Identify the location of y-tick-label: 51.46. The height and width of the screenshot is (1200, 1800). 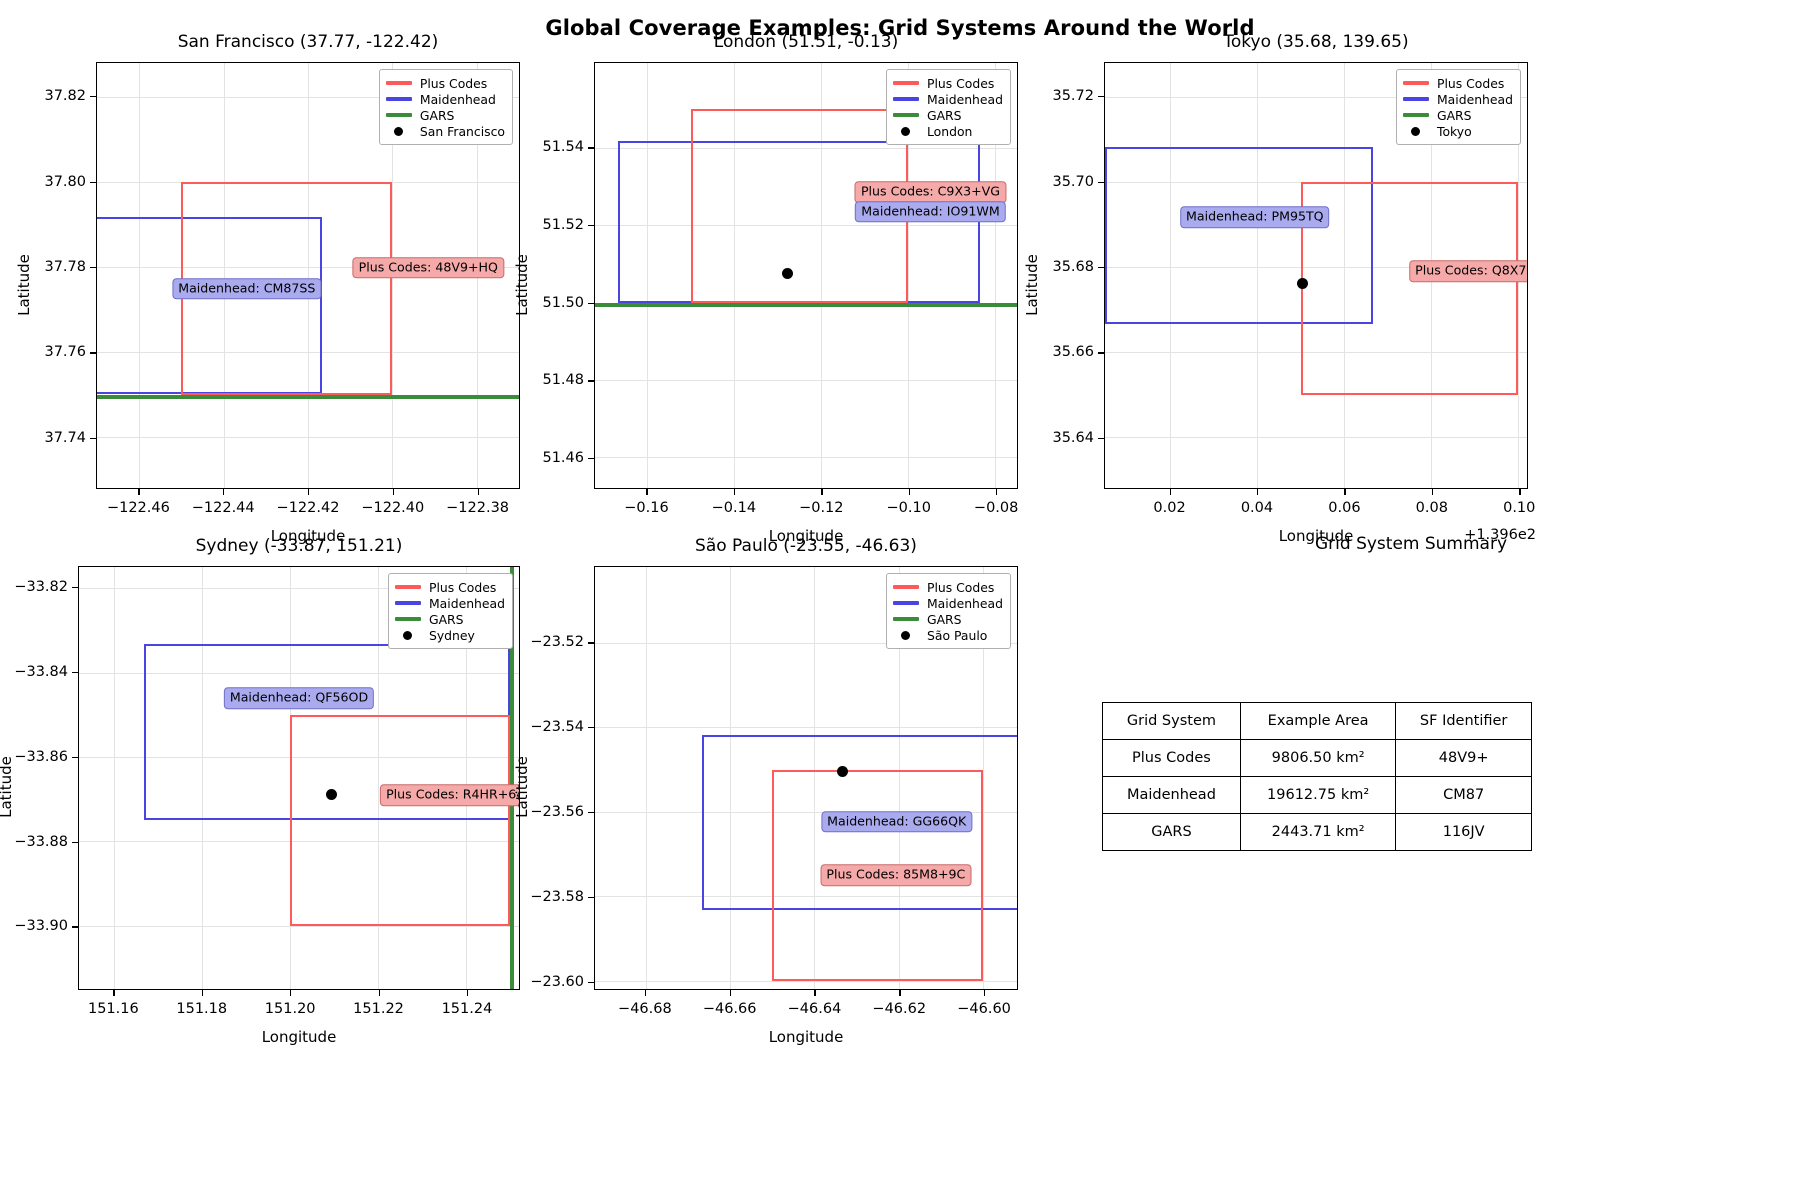
(563, 457).